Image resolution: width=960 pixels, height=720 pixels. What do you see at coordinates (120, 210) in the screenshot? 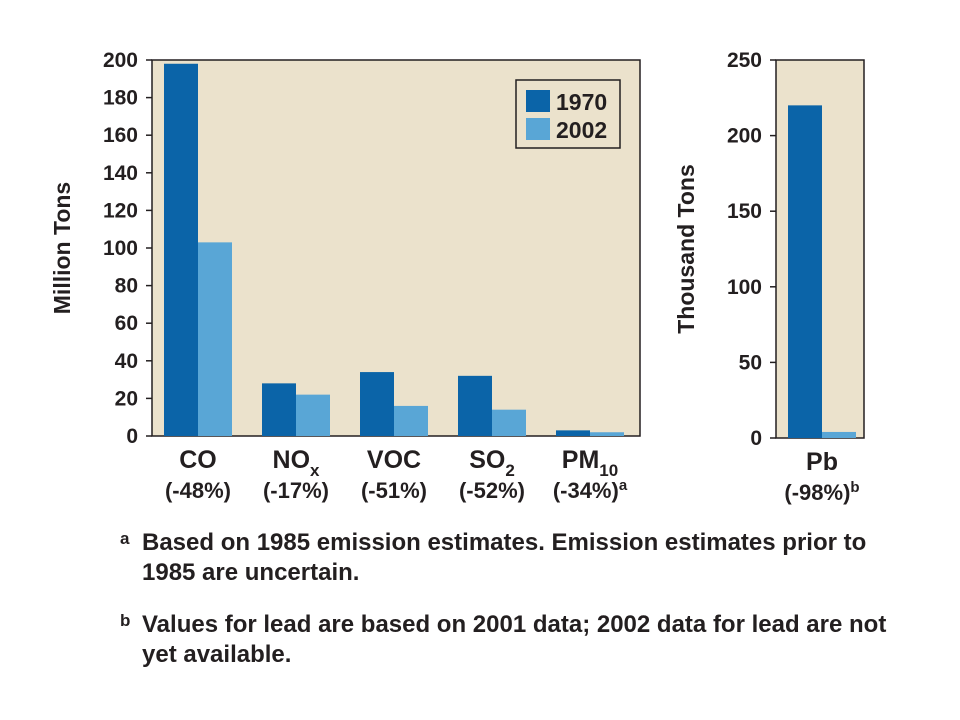
I see `emissions-ytick-label: 120` at bounding box center [120, 210].